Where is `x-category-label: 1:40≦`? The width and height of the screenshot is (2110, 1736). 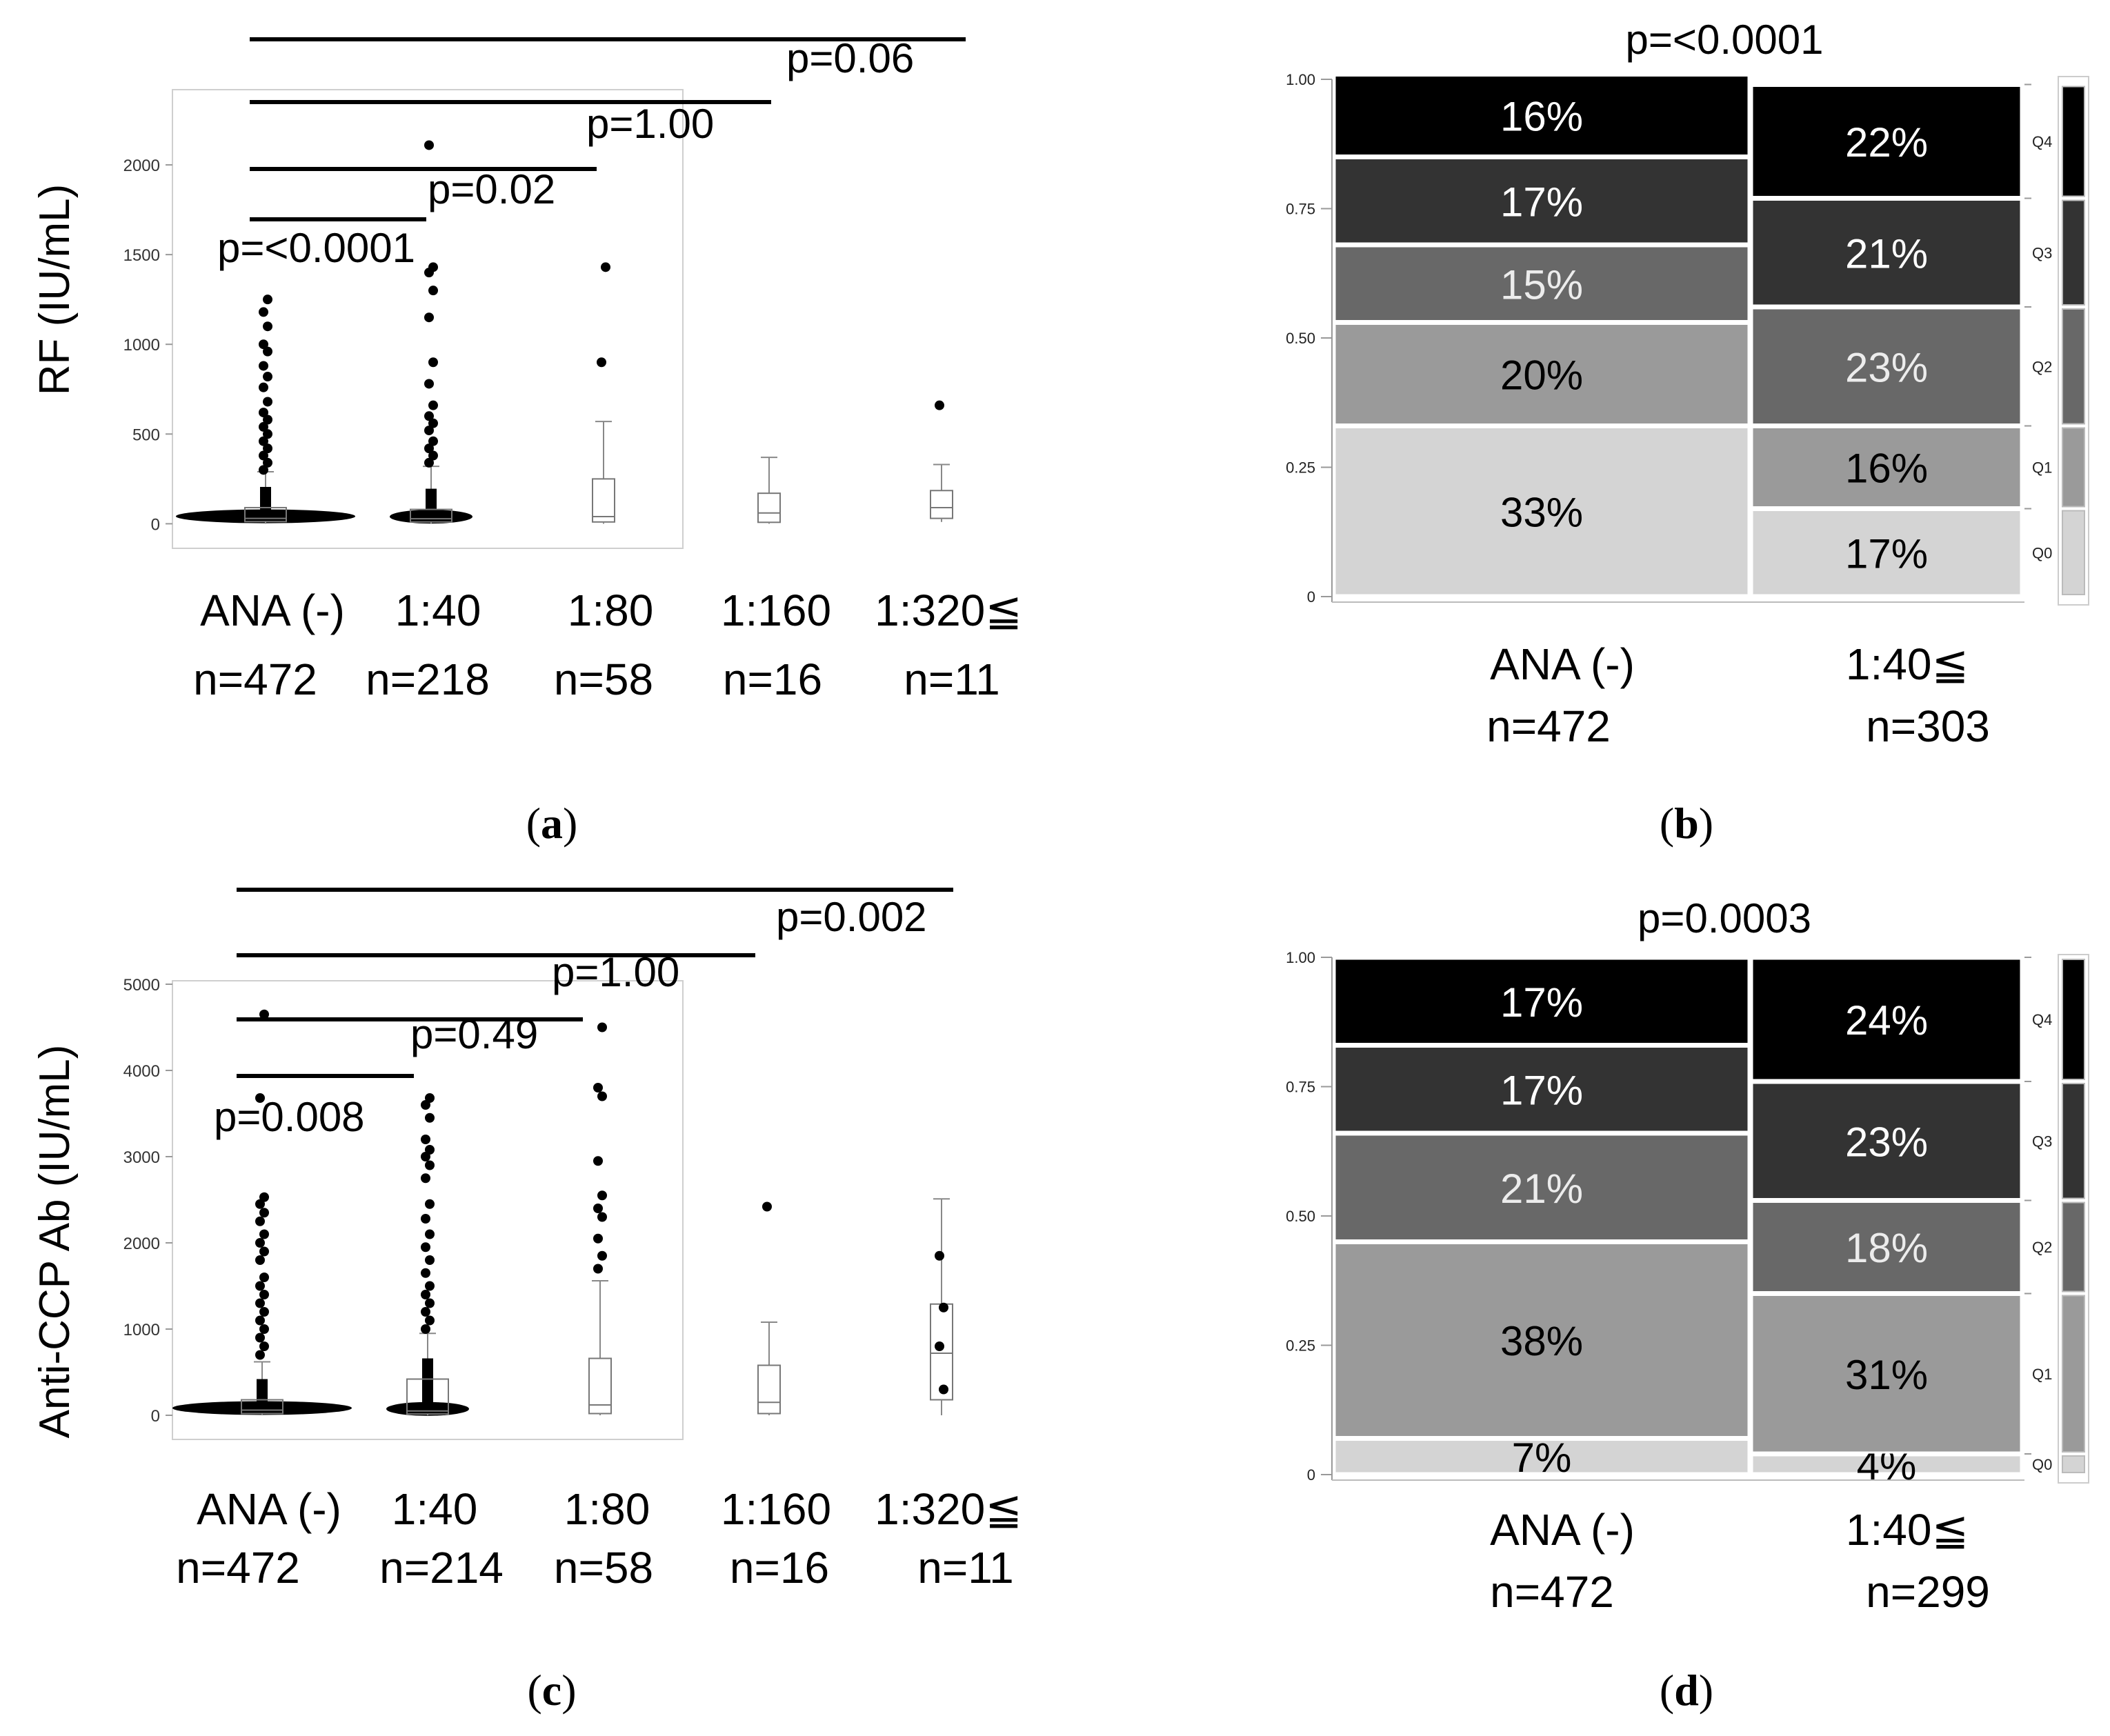
x-category-label: 1:40≦ is located at coordinates (1907, 664).